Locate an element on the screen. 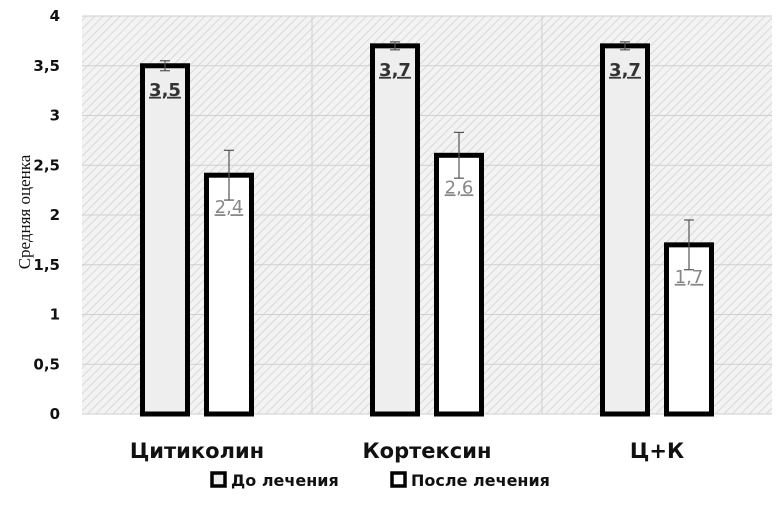 This screenshot has height=510, width=776. legend: До лечения После лечения is located at coordinates (380, 480).